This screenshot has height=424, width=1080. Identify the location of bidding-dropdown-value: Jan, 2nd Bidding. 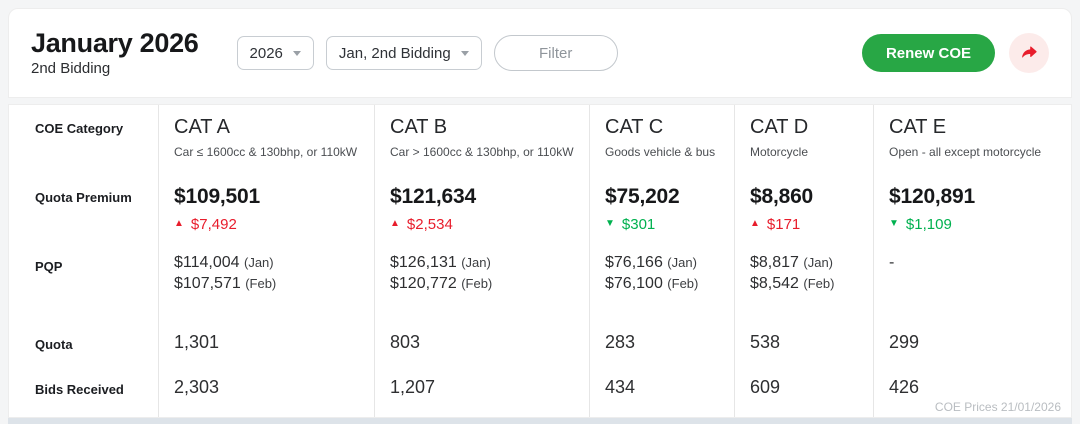
(394, 53).